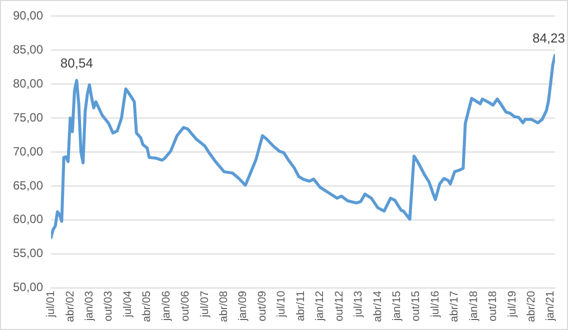 The height and width of the screenshot is (330, 568). What do you see at coordinates (28, 219) in the screenshot?
I see `y-tick-label: 60,00` at bounding box center [28, 219].